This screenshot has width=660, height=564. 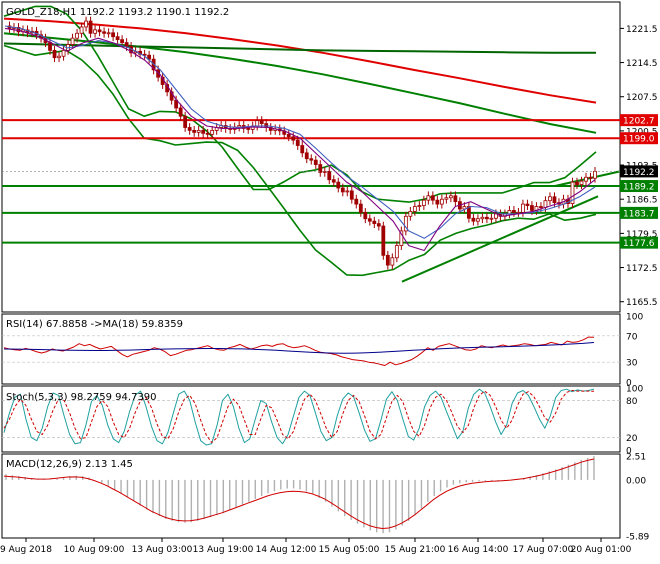 I want to click on x-tick-label: 13 Aug 03:00, so click(x=162, y=550).